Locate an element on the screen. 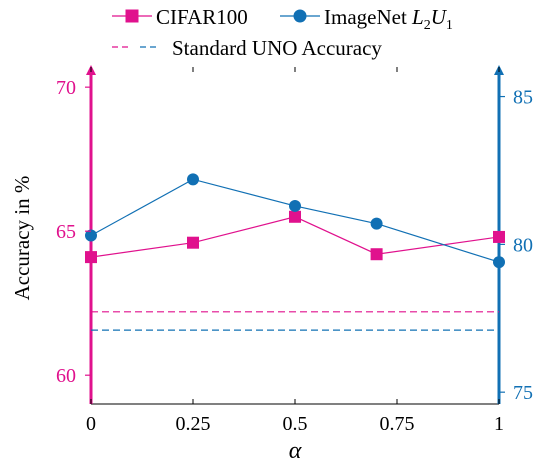 The height and width of the screenshot is (463, 538). legend-imagenet-marker is located at coordinates (300, 16).